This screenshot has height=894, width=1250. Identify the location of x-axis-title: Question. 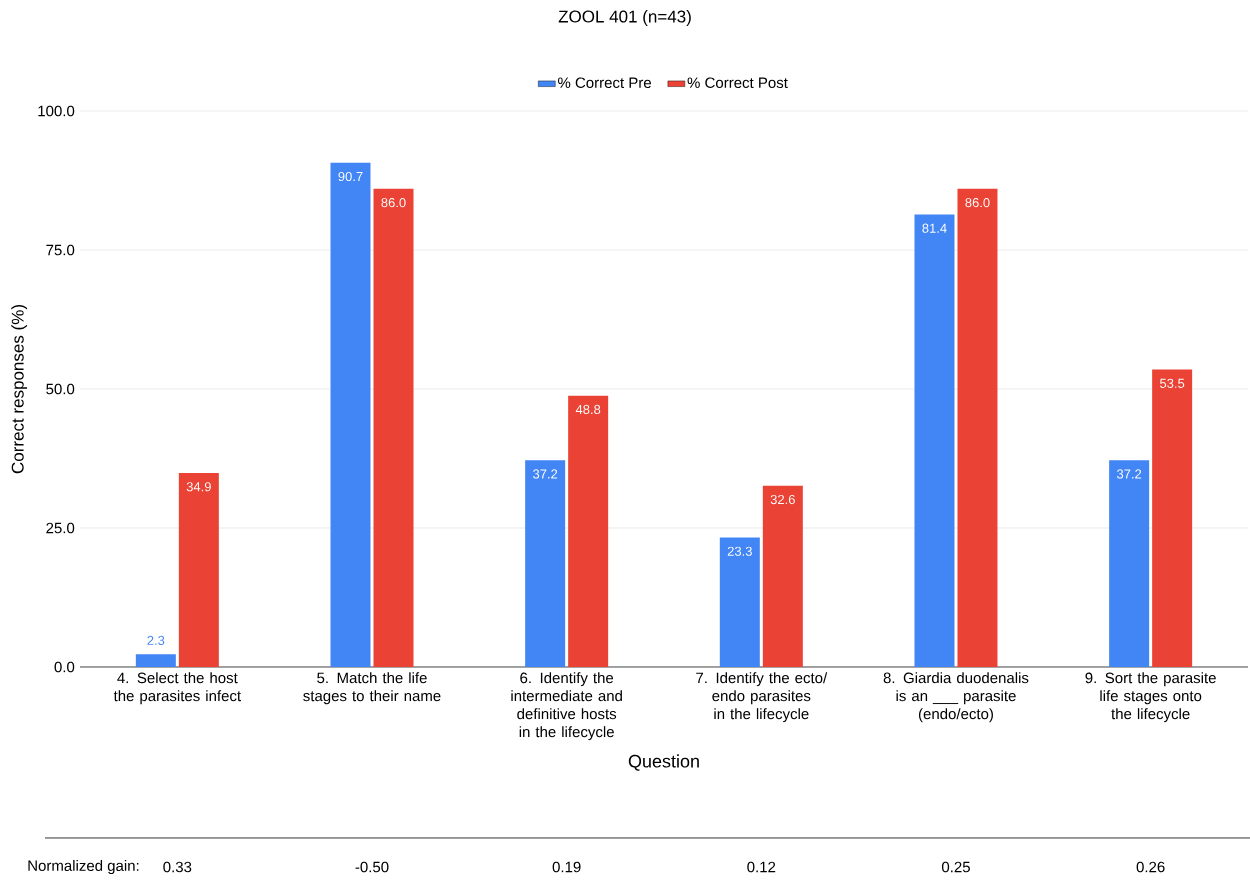
(663, 762).